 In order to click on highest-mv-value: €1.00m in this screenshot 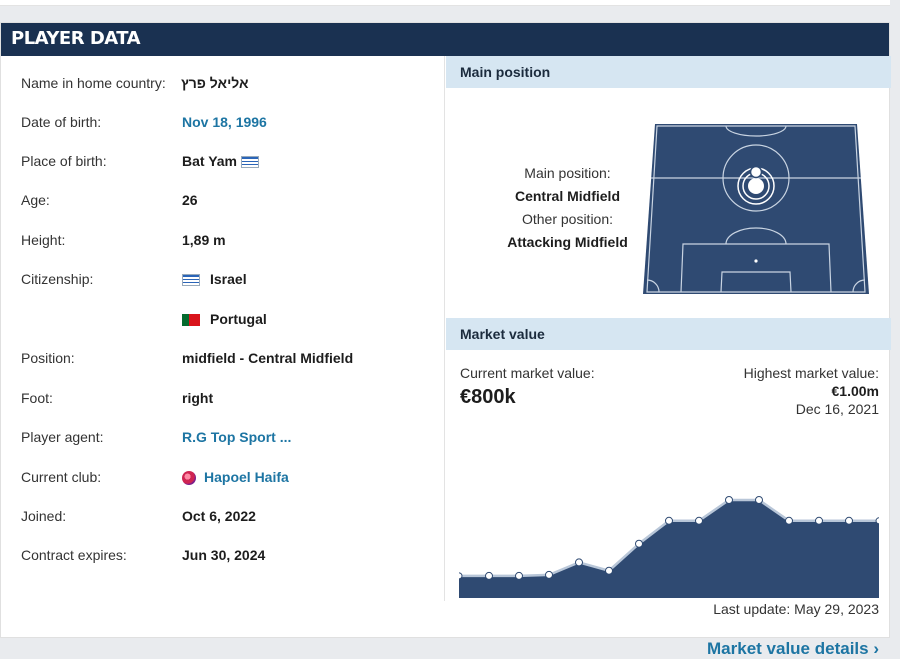, I will do `click(855, 391)`.